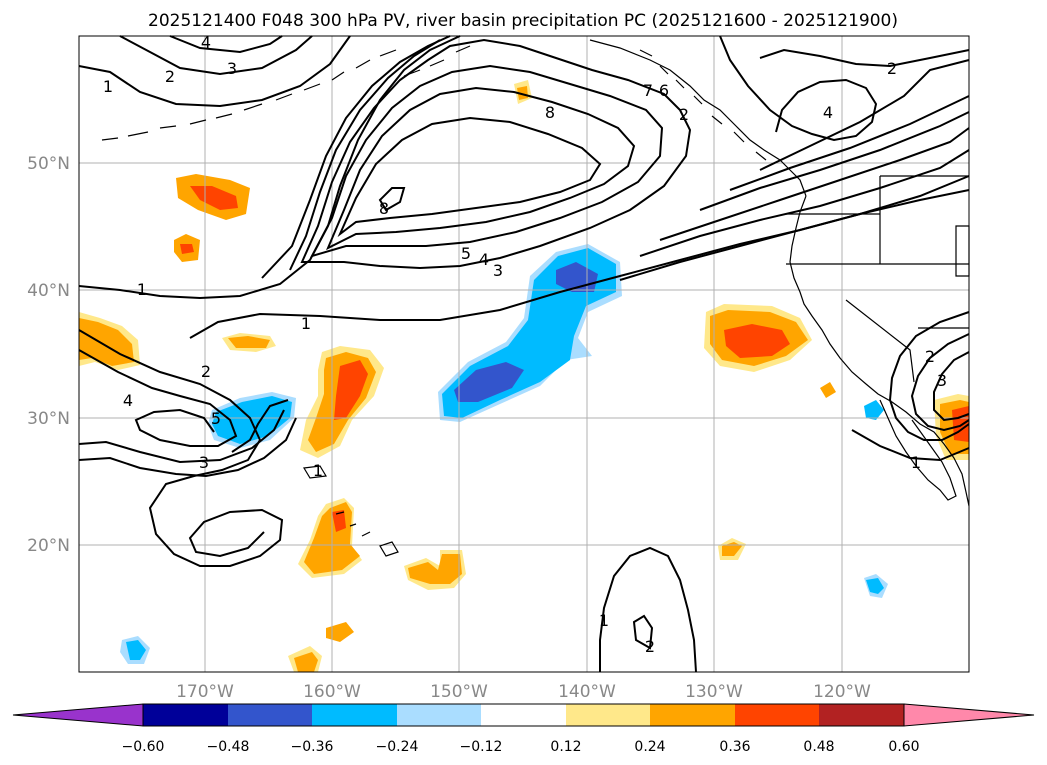  What do you see at coordinates (205, 692) in the screenshot?
I see `lon-label: 170°W` at bounding box center [205, 692].